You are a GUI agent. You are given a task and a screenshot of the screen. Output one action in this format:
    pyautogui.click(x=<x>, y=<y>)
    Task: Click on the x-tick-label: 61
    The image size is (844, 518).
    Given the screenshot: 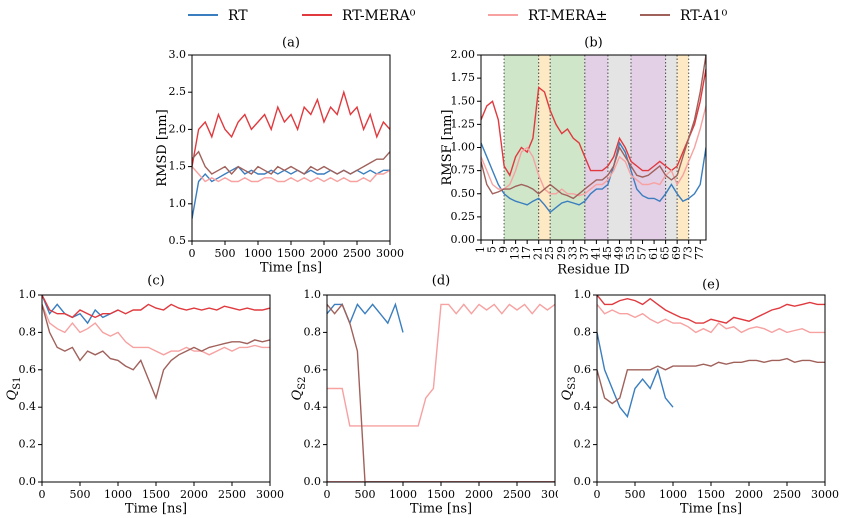 What is the action you would take?
    pyautogui.click(x=653, y=253)
    